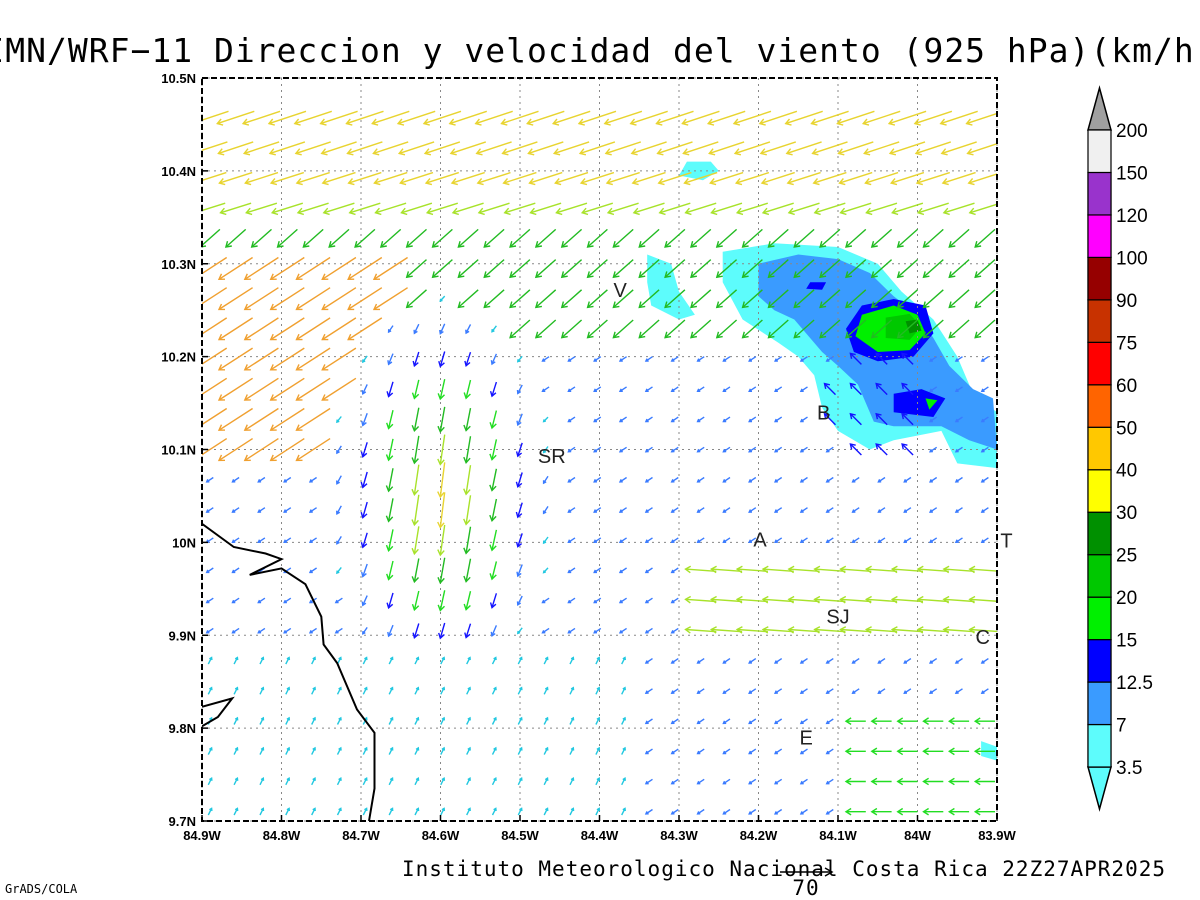 The image size is (1200, 900). Describe the element at coordinates (1120, 448) in the screenshot. I see `colorbar: 3.5 7 12.5 15 20 25 30 40 50 60 75 90 100 120 150 200` at that location.